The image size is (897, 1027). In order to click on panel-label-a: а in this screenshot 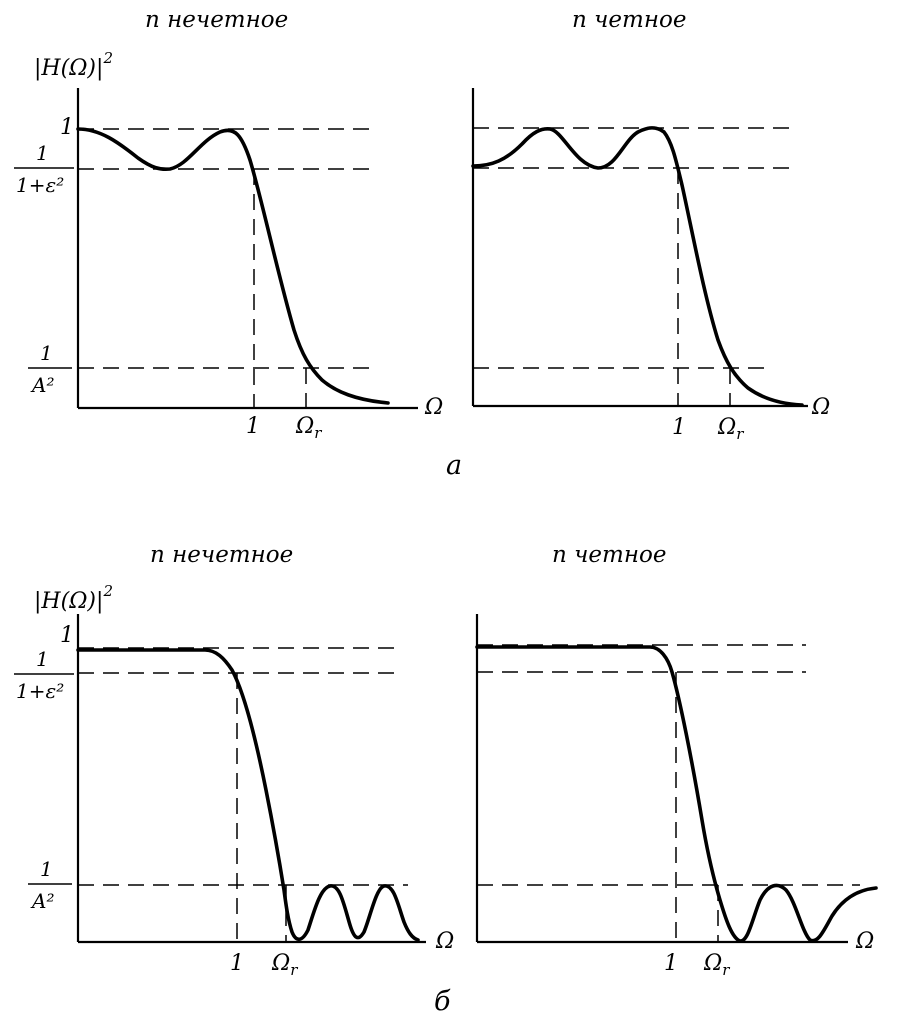, I will do `click(454, 465)`.